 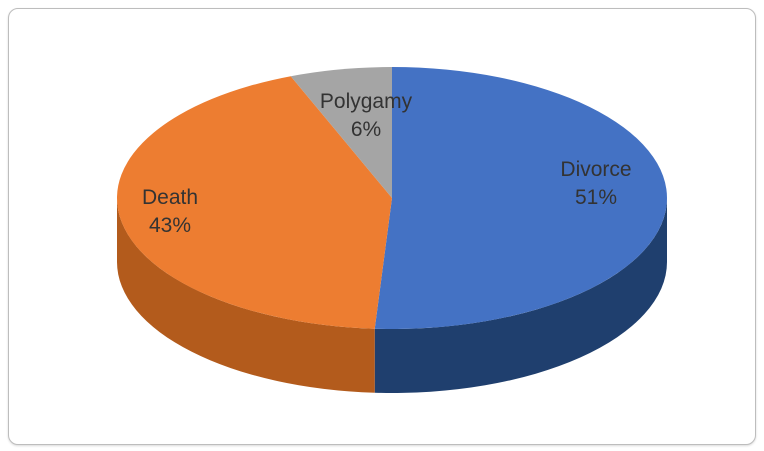 What do you see at coordinates (246, 295) in the screenshot?
I see `pie-side-death` at bounding box center [246, 295].